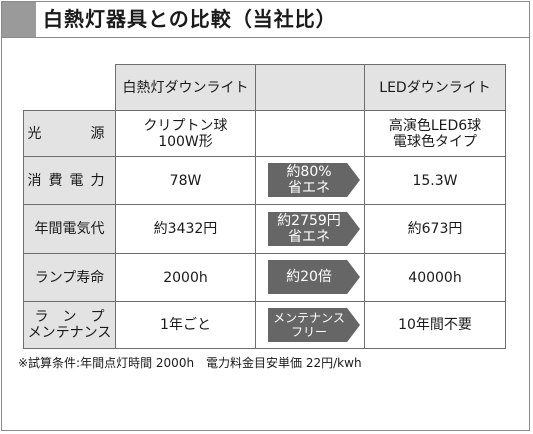  What do you see at coordinates (435, 180) in the screenshot?
I see `led-power: 15.3W` at bounding box center [435, 180].